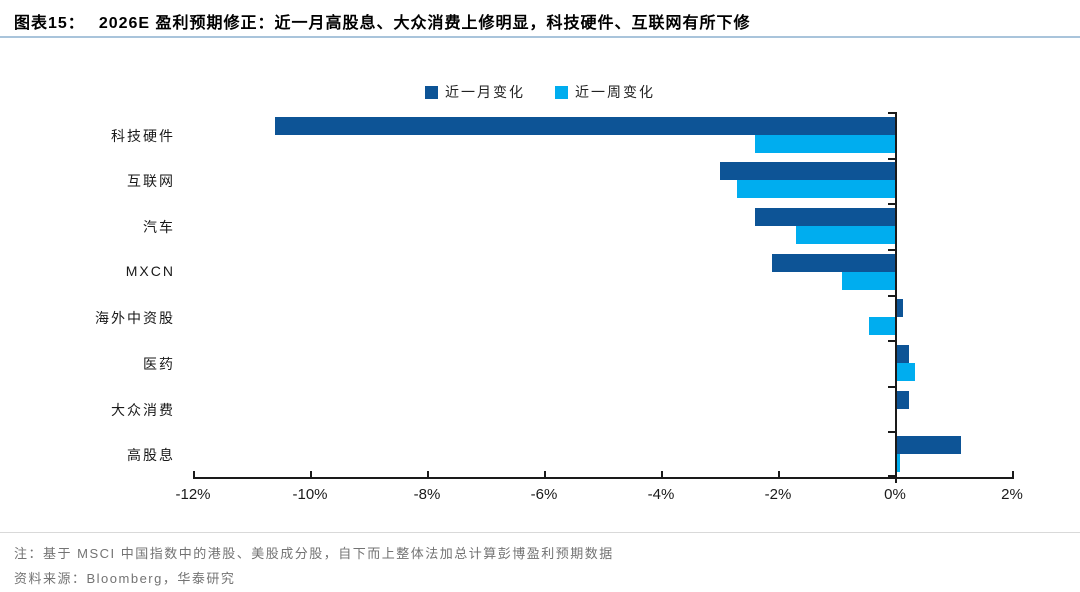  I want to click on chart-title-tag: 图表15：, so click(49, 23).